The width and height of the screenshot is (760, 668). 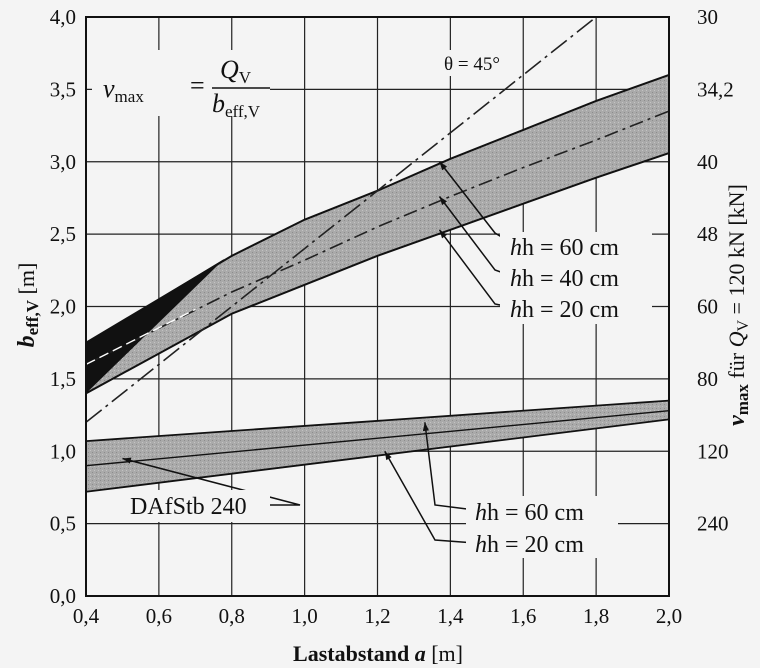 I want to click on series-lower-mid, so click(x=377, y=438).